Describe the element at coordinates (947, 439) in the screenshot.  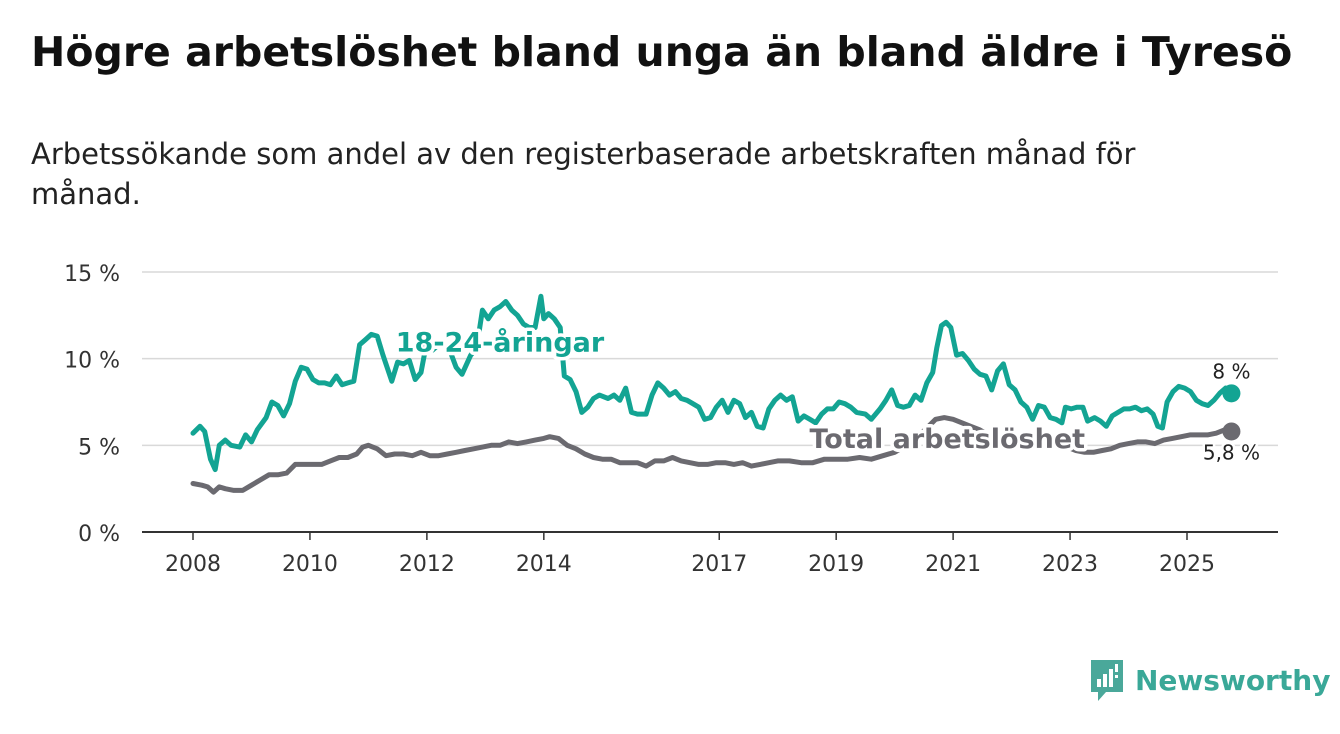
I see `series-label: Total arbetslöshet` at that location.